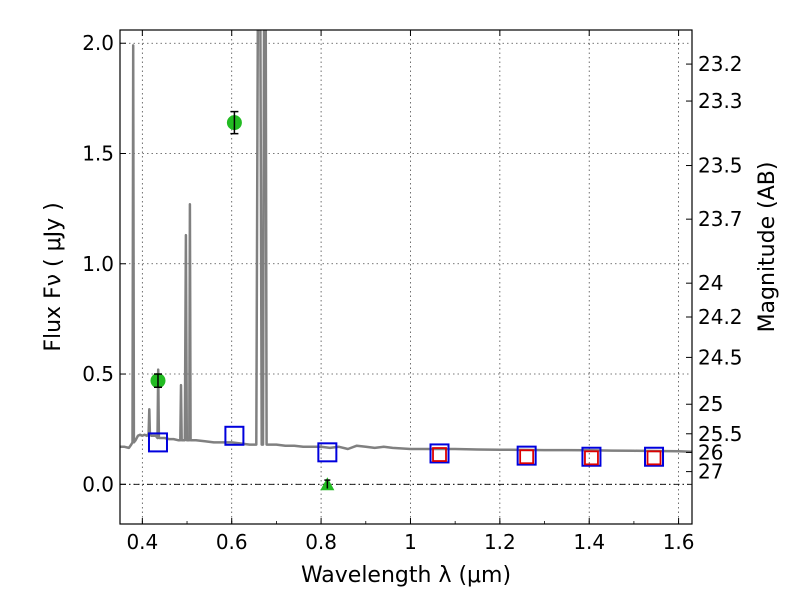 This screenshot has height=600, width=800. I want to click on y2-axis-label: Magnitude (AB), so click(767, 247).